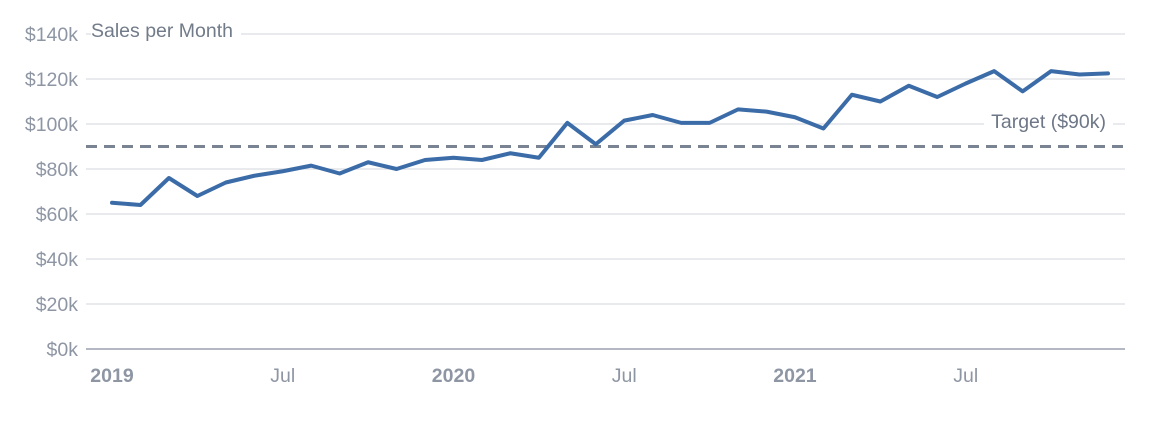  Describe the element at coordinates (112, 376) in the screenshot. I see `x-tick-label: 2019` at that location.